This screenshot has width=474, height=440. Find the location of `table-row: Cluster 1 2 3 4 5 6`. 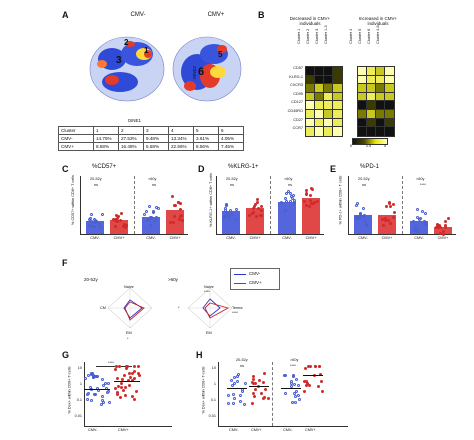

table-row: Cluster 1 2 3 4 5 6 is located at coordinates (151, 130).